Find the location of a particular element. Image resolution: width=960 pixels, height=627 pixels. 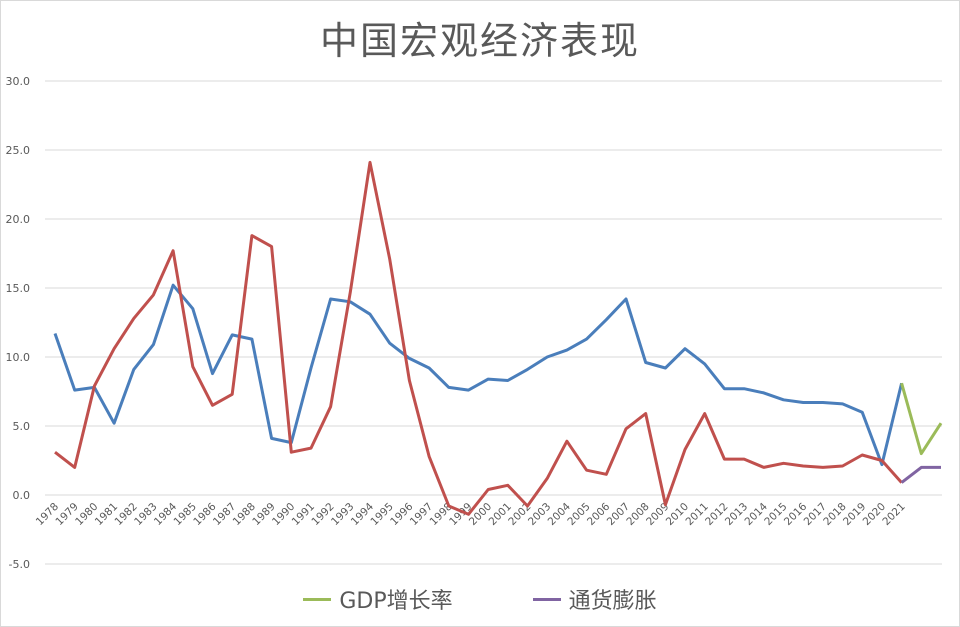

legend: GDP增长率 通货膨胀 is located at coordinates (480, 599).